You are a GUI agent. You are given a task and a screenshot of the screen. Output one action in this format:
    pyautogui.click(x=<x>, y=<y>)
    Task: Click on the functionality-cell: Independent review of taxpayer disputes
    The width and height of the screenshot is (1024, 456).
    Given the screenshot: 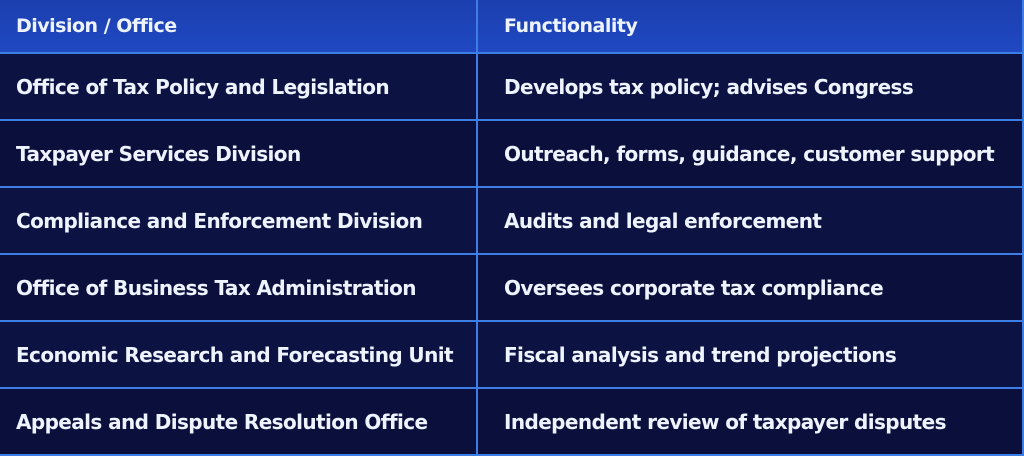 What is the action you would take?
    pyautogui.click(x=750, y=422)
    